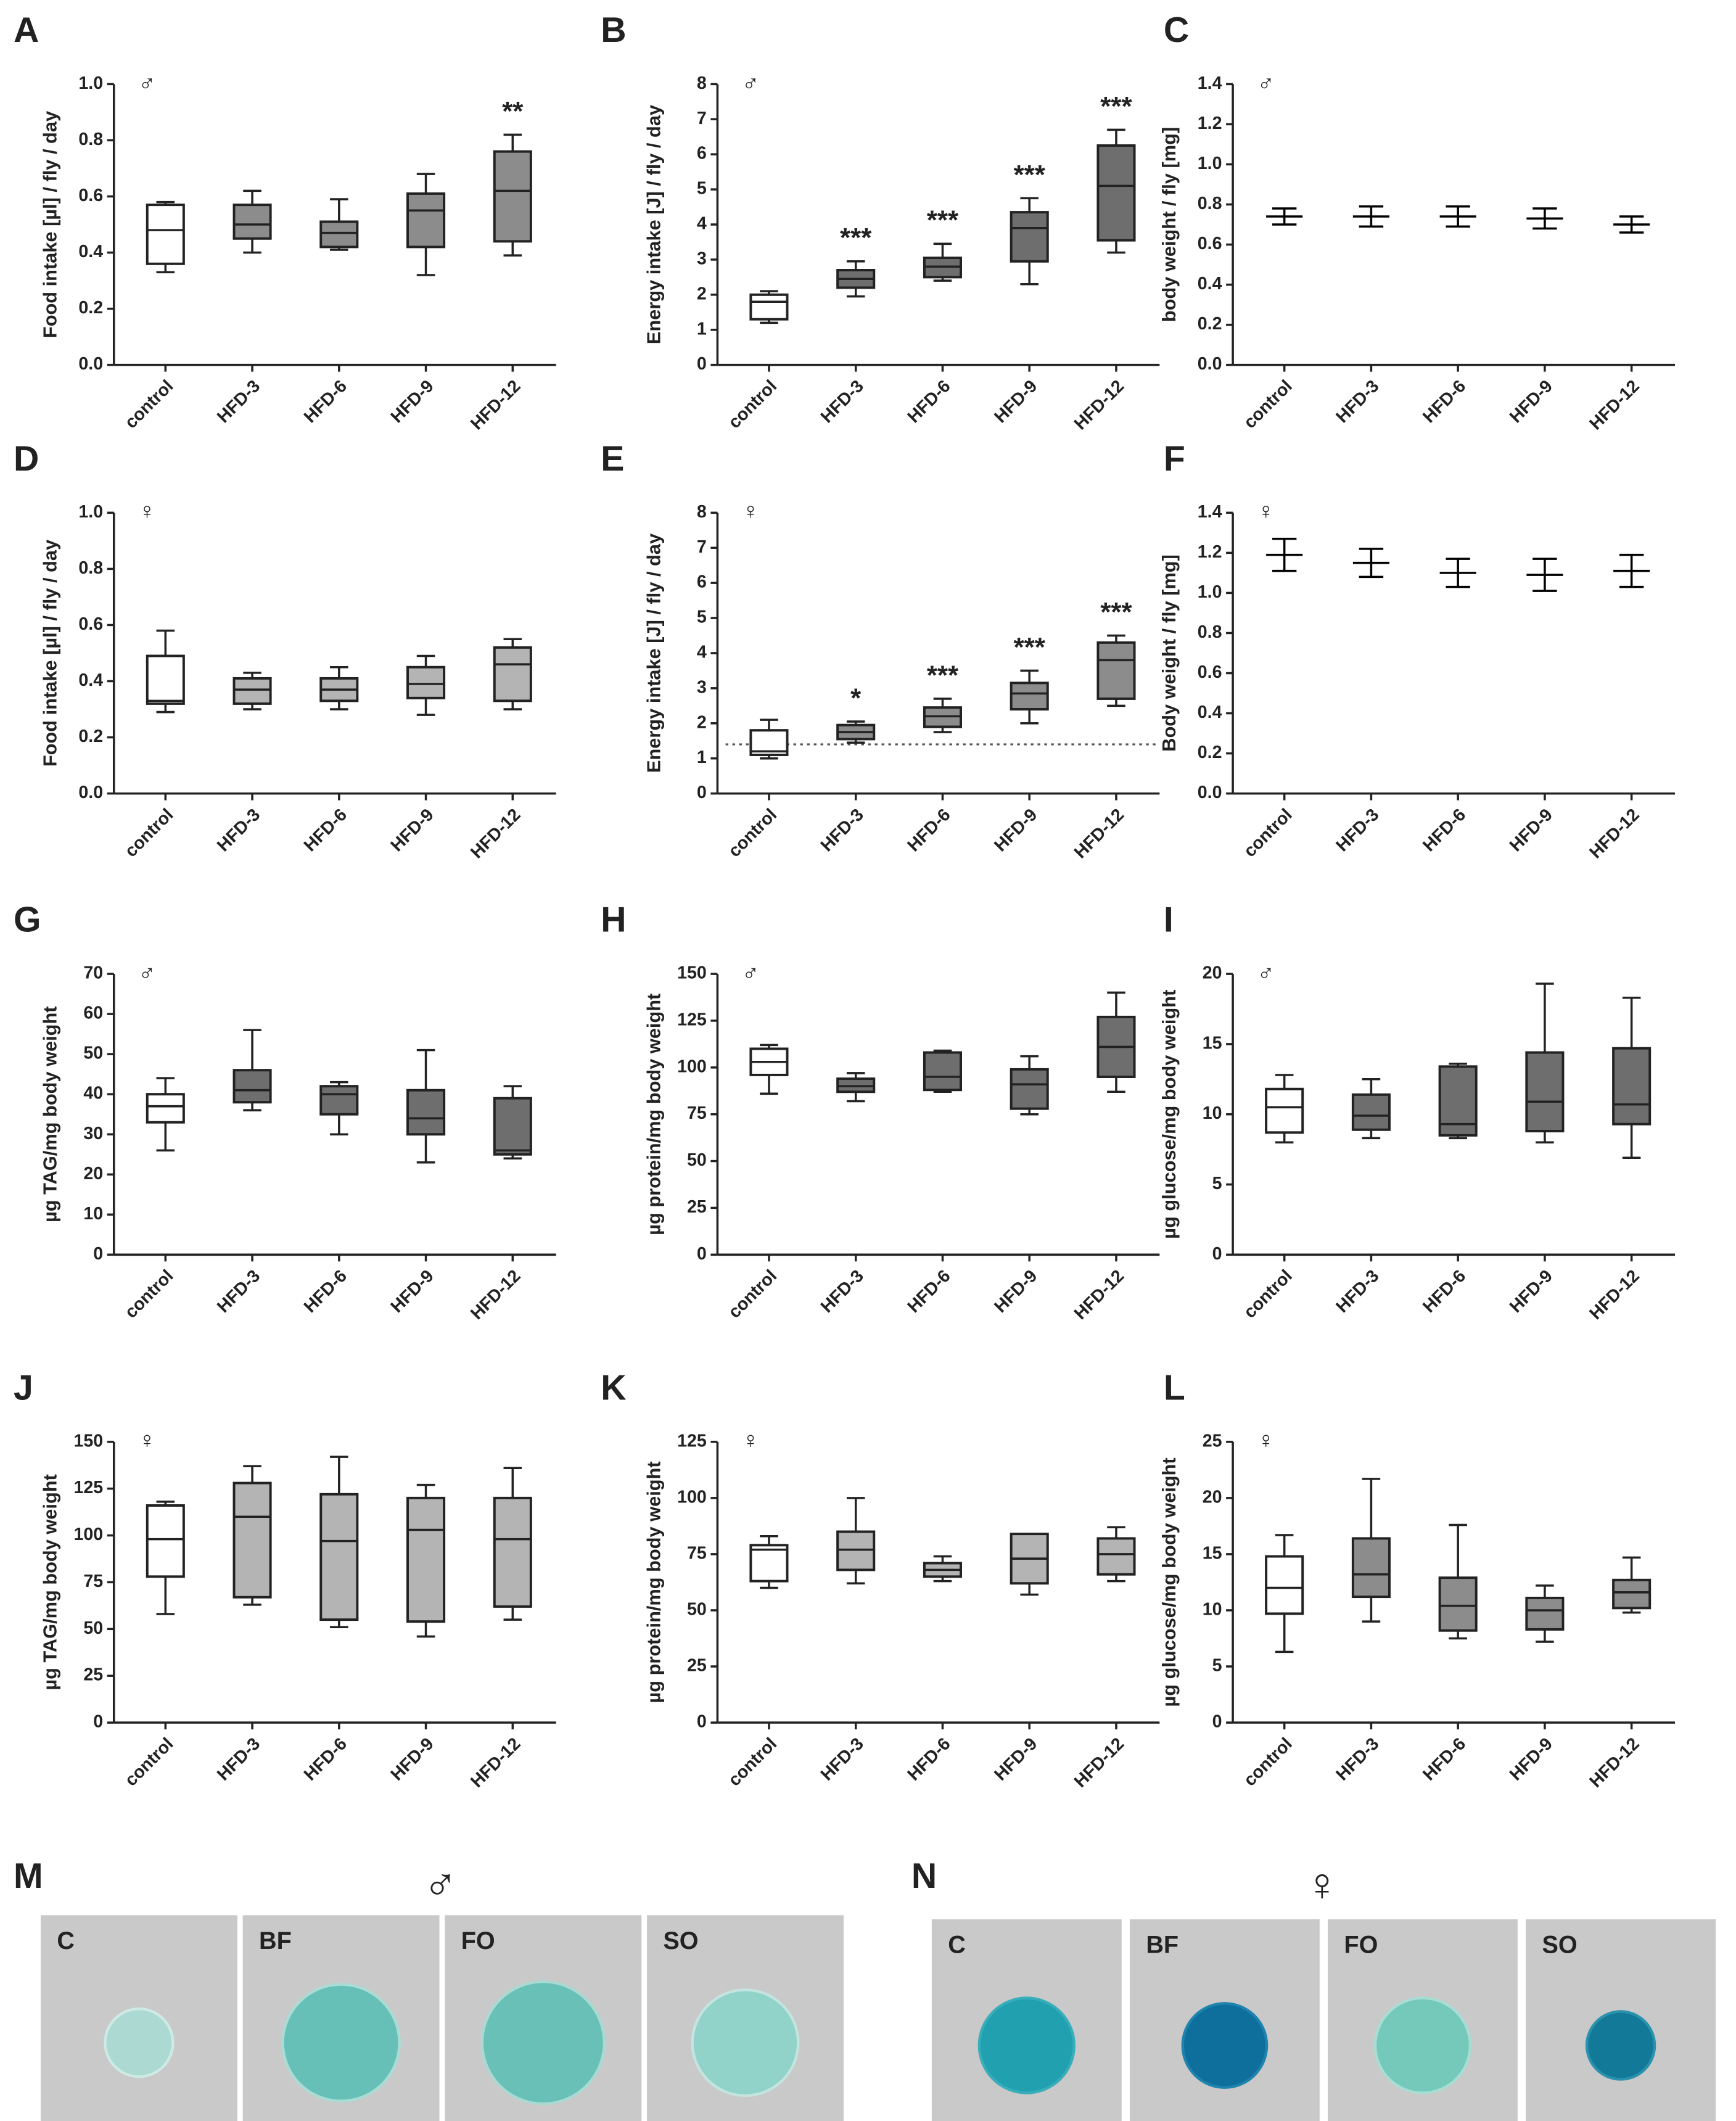 This screenshot has width=1736, height=2121. What do you see at coordinates (1169, 224) in the screenshot?
I see `y-axis-label: body weight / fly [mg]` at bounding box center [1169, 224].